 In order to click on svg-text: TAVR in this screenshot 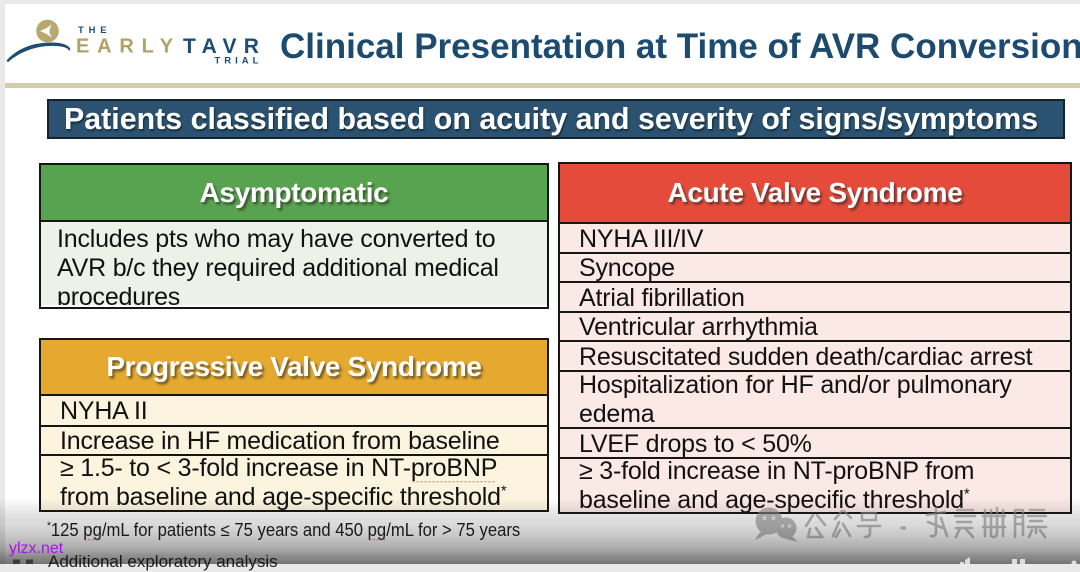, I will do `click(224, 46)`.